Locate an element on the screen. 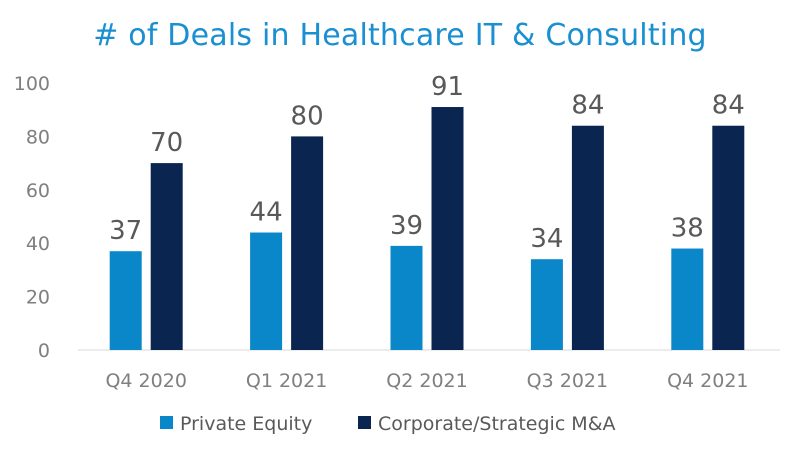 Image resolution: width=800 pixels, height=461 pixels. data-label: 44 is located at coordinates (266, 213).